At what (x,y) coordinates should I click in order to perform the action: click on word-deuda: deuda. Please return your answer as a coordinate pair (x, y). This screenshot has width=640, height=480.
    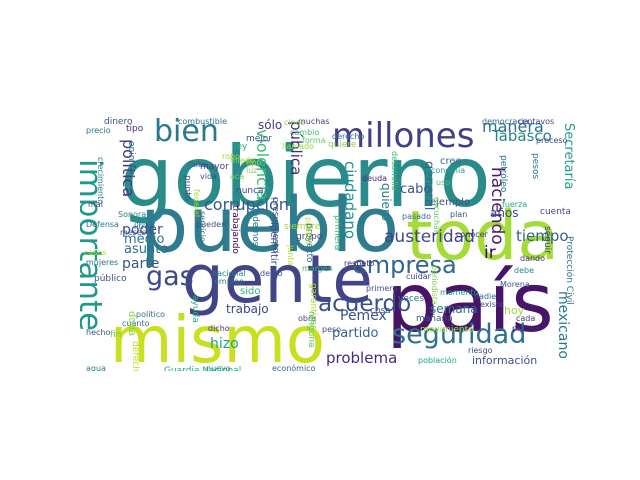
    Looking at the image, I should click on (375, 178).